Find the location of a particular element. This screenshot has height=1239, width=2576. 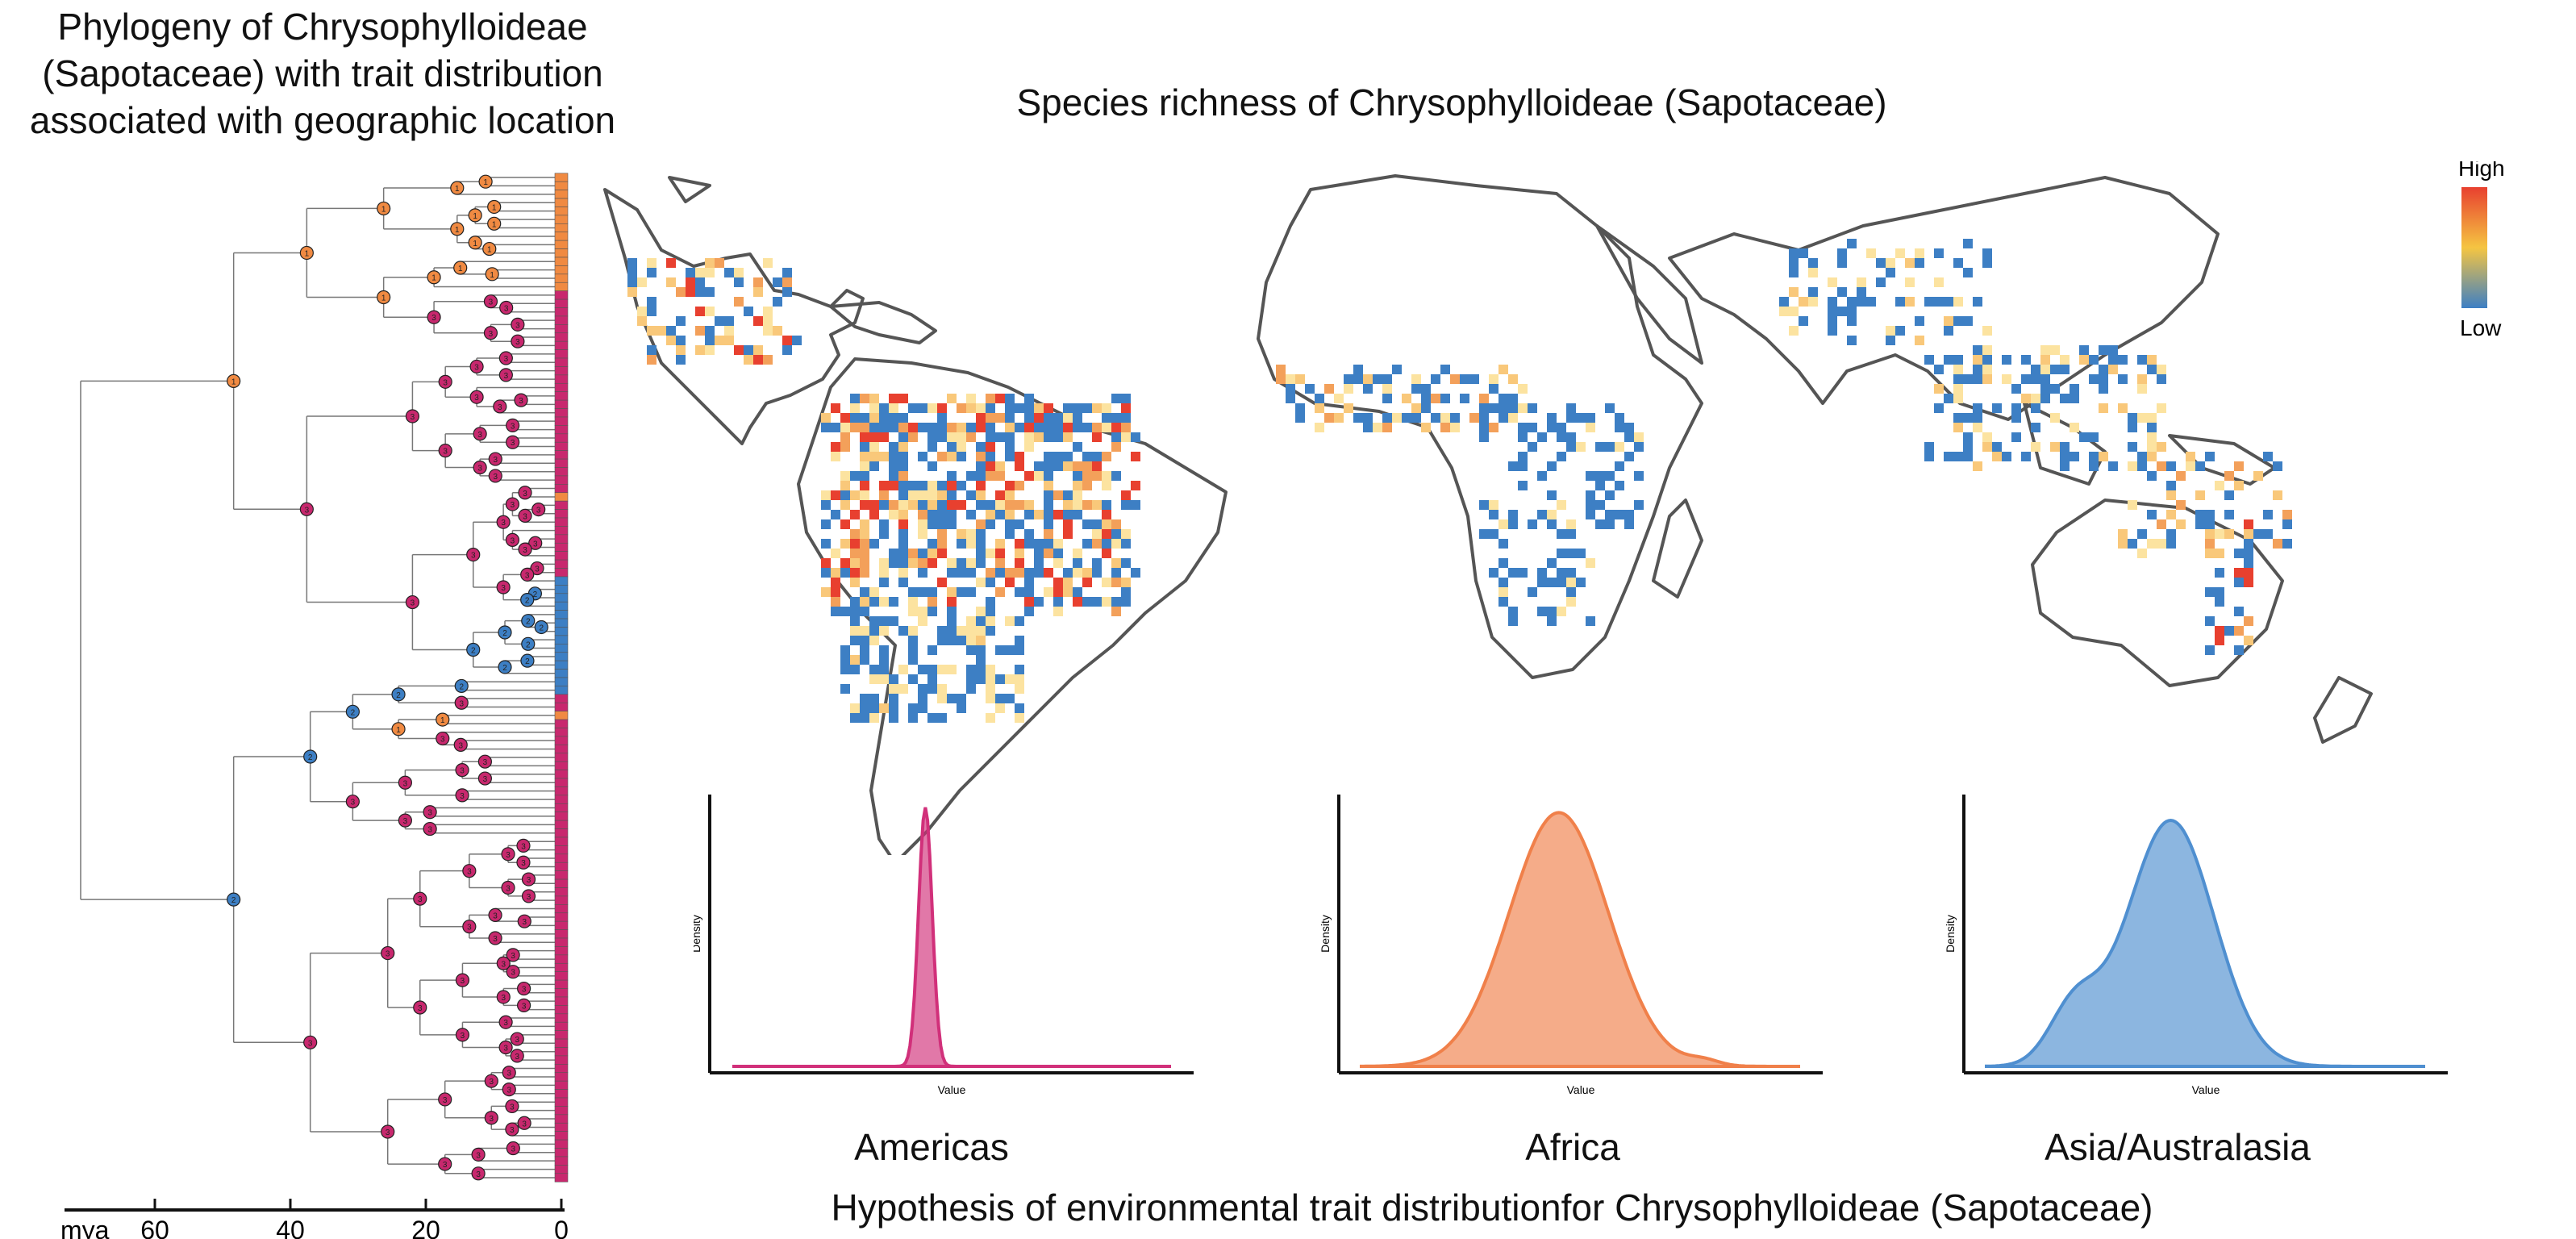

axis-tick-label: 0 is located at coordinates (561, 1227).